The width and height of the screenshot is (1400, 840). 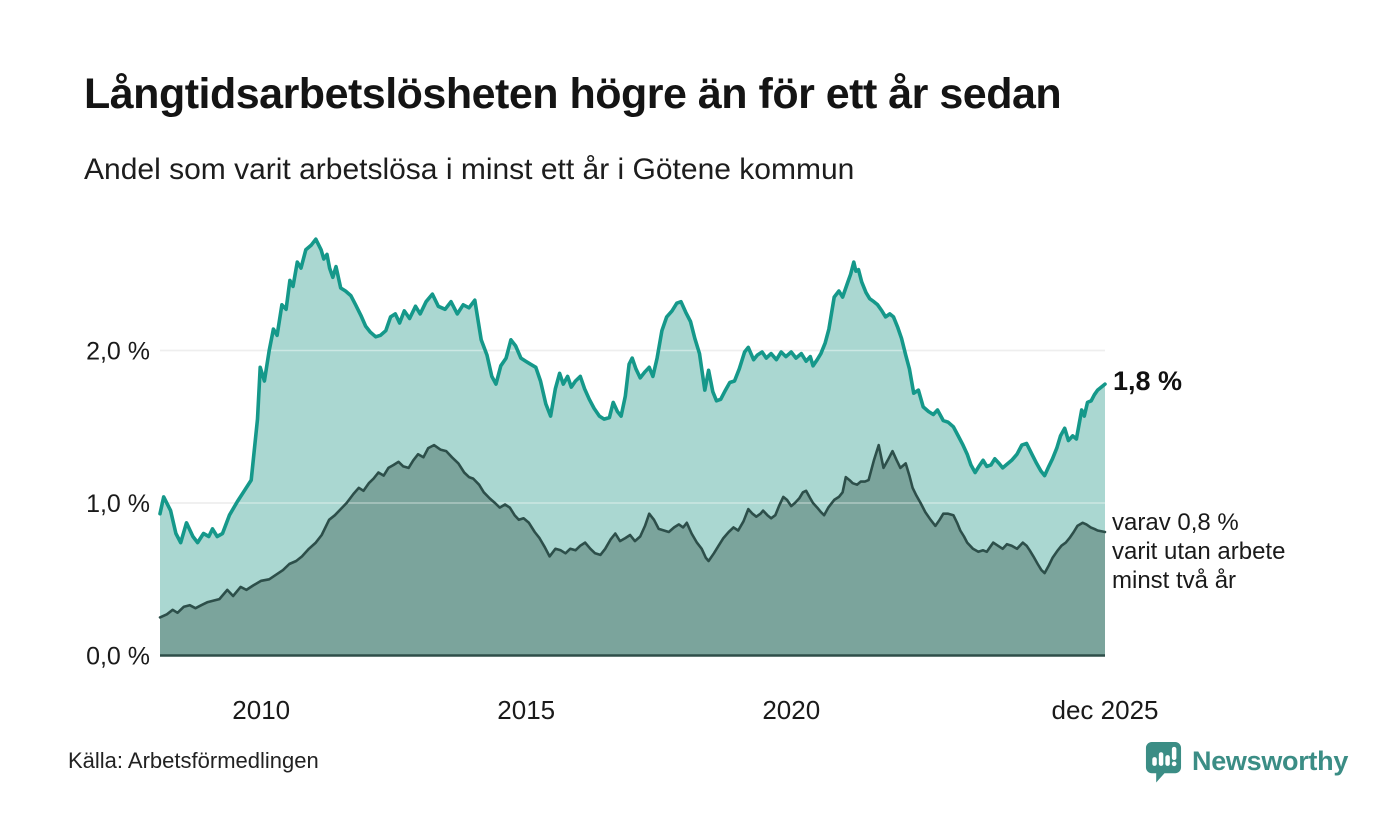 What do you see at coordinates (632, 531) in the screenshot?
I see `line-two-years` at bounding box center [632, 531].